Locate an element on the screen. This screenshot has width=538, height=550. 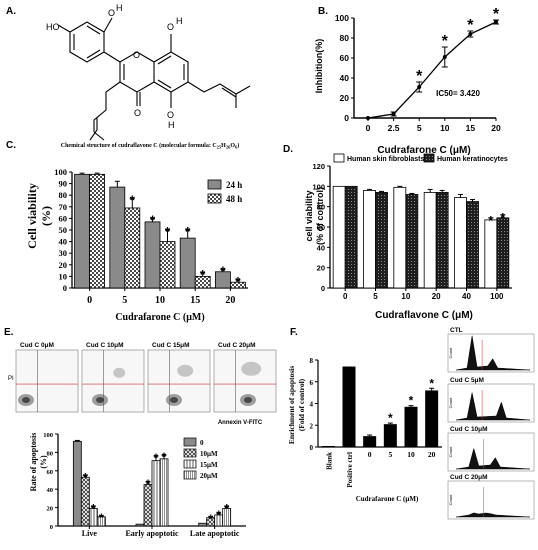
panel-label-a: A. is located at coordinates (11, 11).